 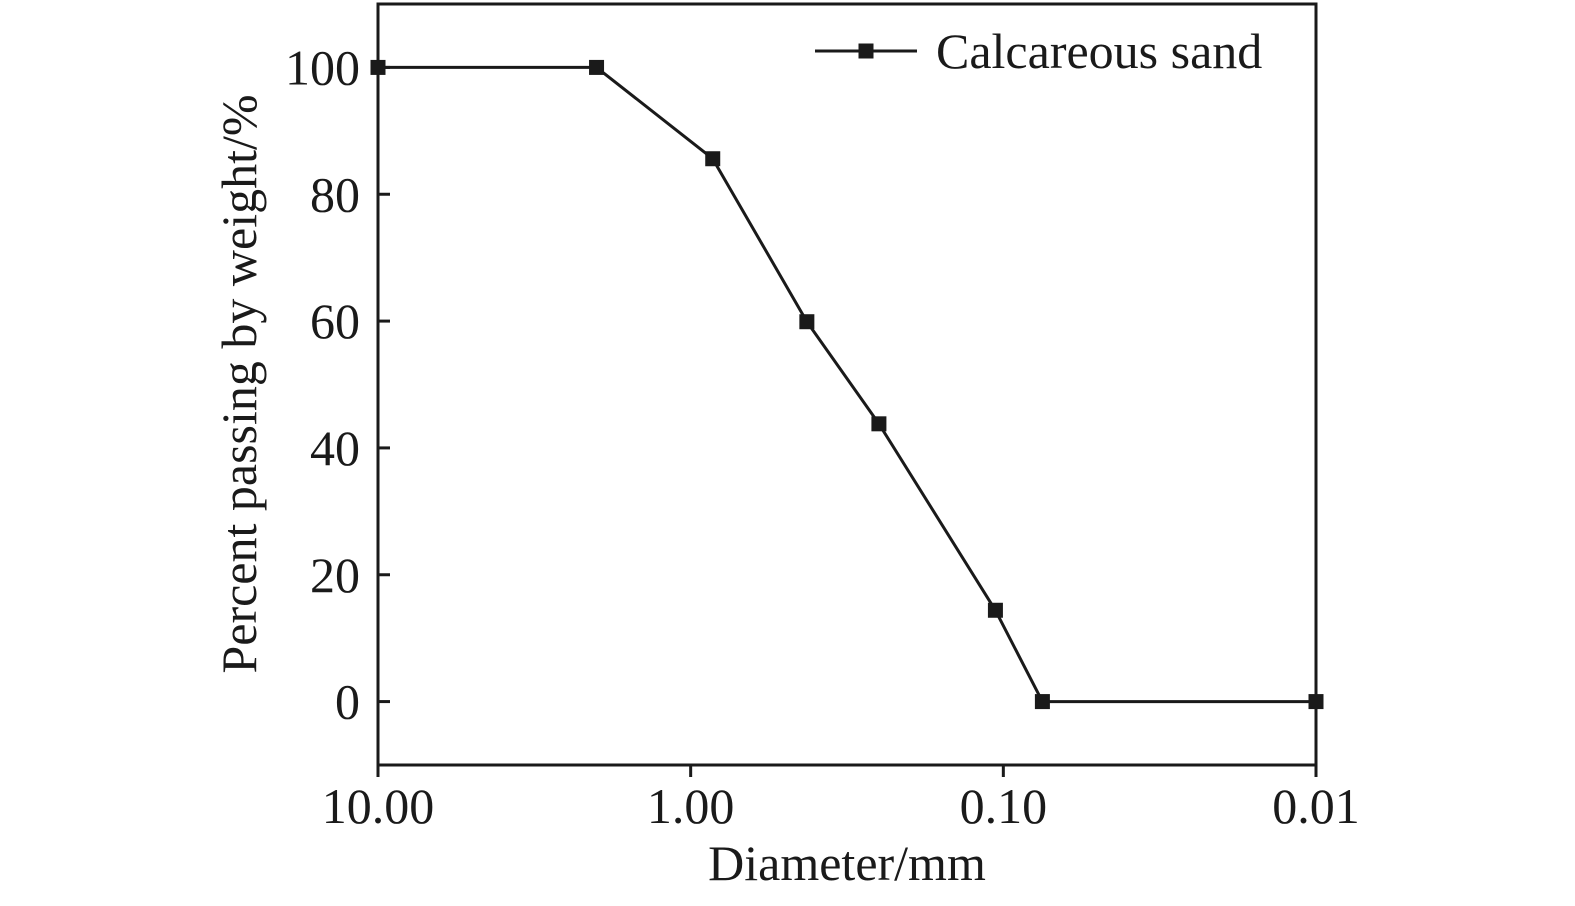 What do you see at coordinates (335, 448) in the screenshot?
I see `y-tick-label: 40` at bounding box center [335, 448].